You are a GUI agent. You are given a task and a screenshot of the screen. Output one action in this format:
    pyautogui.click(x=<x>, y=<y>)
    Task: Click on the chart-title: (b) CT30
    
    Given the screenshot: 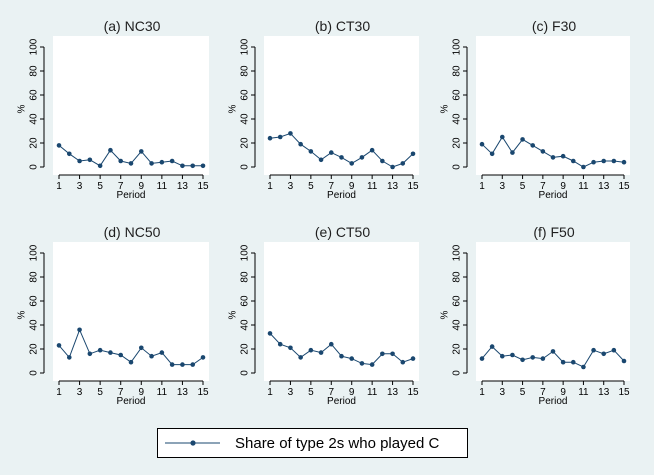 What is the action you would take?
    pyautogui.click(x=342, y=26)
    